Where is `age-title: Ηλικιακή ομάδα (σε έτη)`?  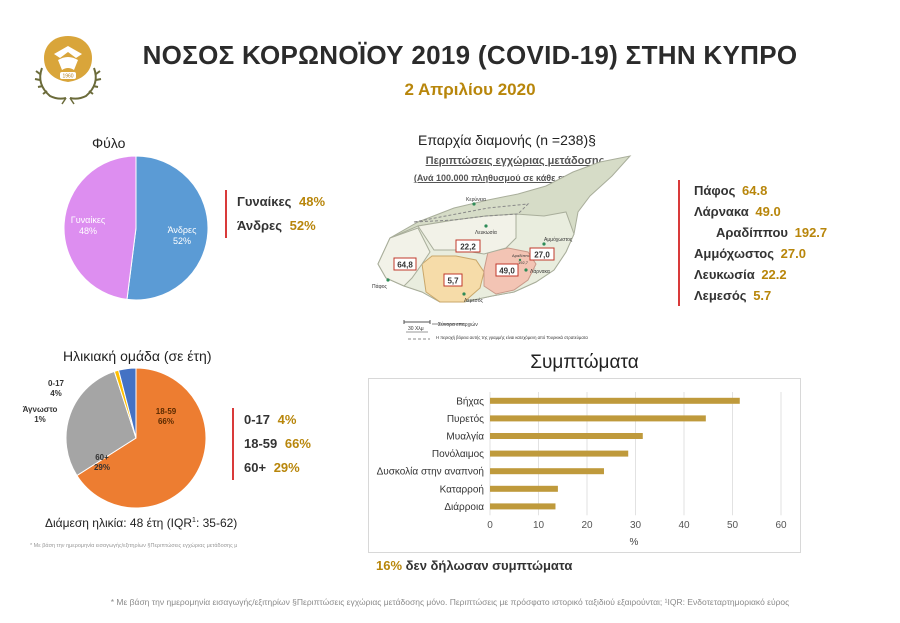 age-title: Ηλικιακή ομάδα (σε έτη) is located at coordinates (137, 356).